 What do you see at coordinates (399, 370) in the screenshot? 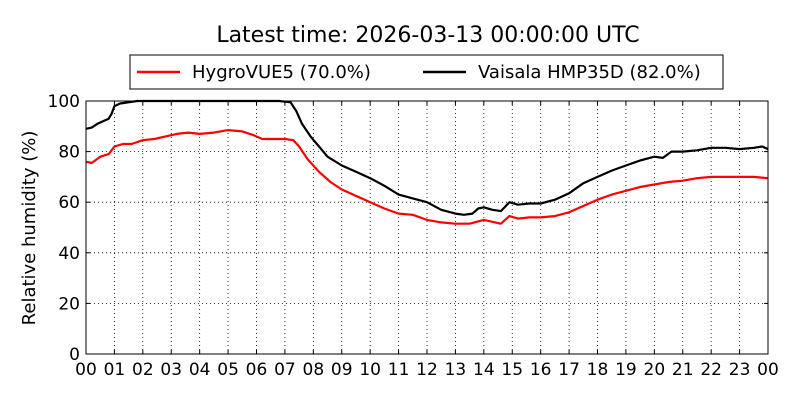
I see `x-tick-label: 11` at bounding box center [399, 370].